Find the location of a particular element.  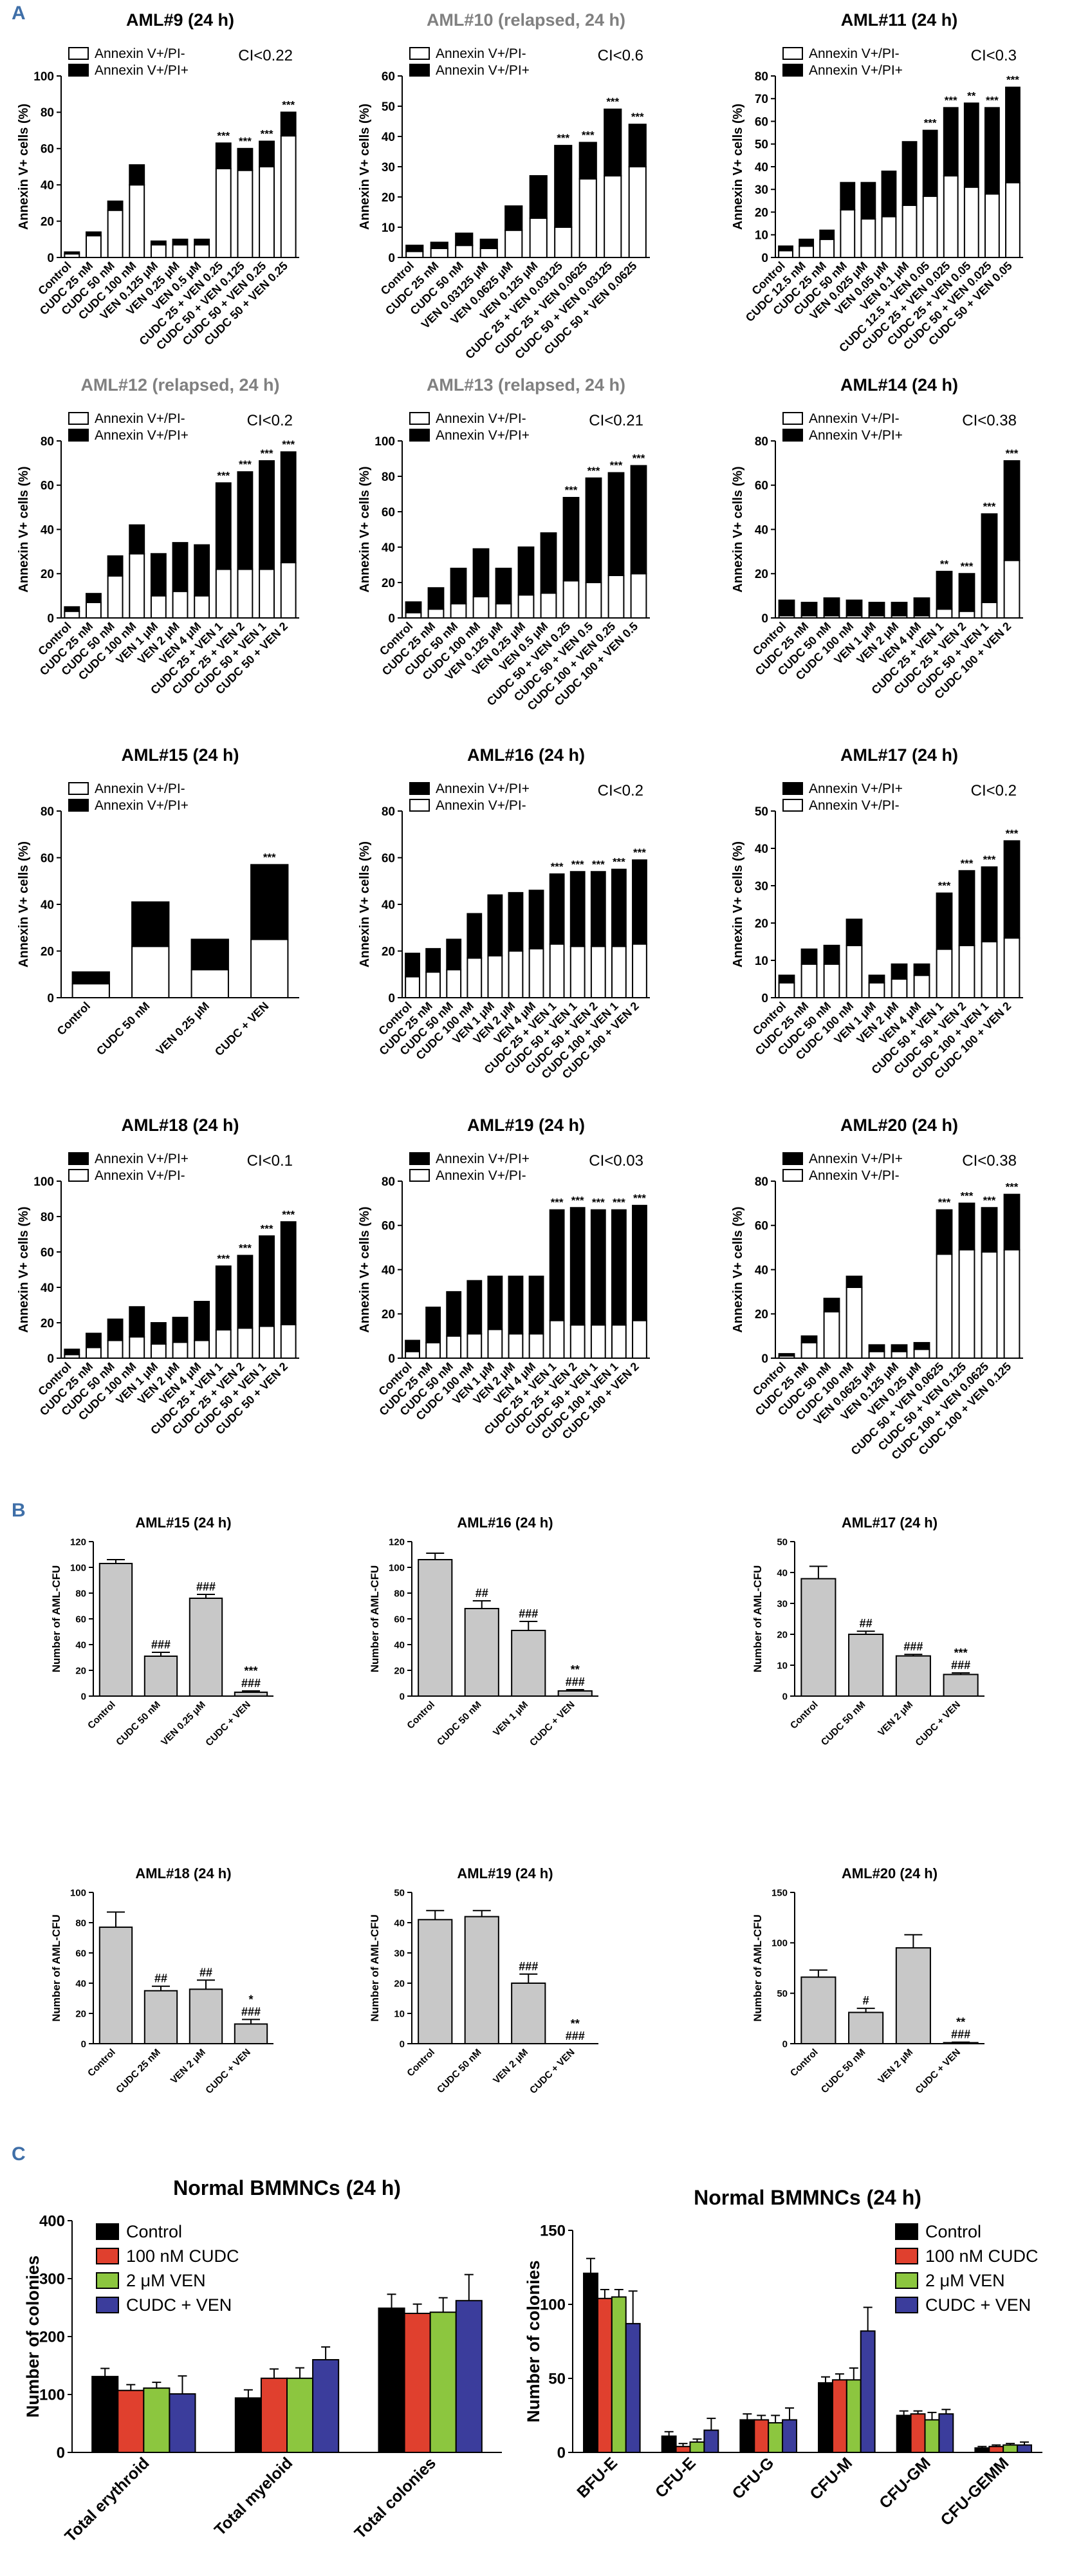

aml12-axes: 0 20 40 60 80 Annexin V+ cells (%) is located at coordinates (158, 530).